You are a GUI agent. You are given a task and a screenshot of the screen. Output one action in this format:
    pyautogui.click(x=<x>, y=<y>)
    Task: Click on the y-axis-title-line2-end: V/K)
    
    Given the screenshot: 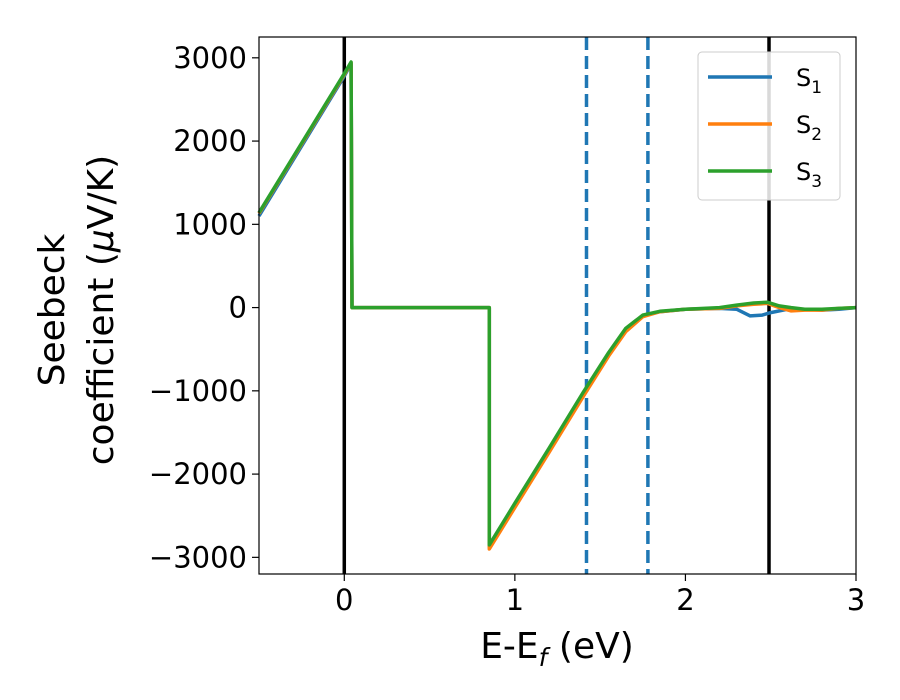 What is the action you would take?
    pyautogui.click(x=101, y=192)
    